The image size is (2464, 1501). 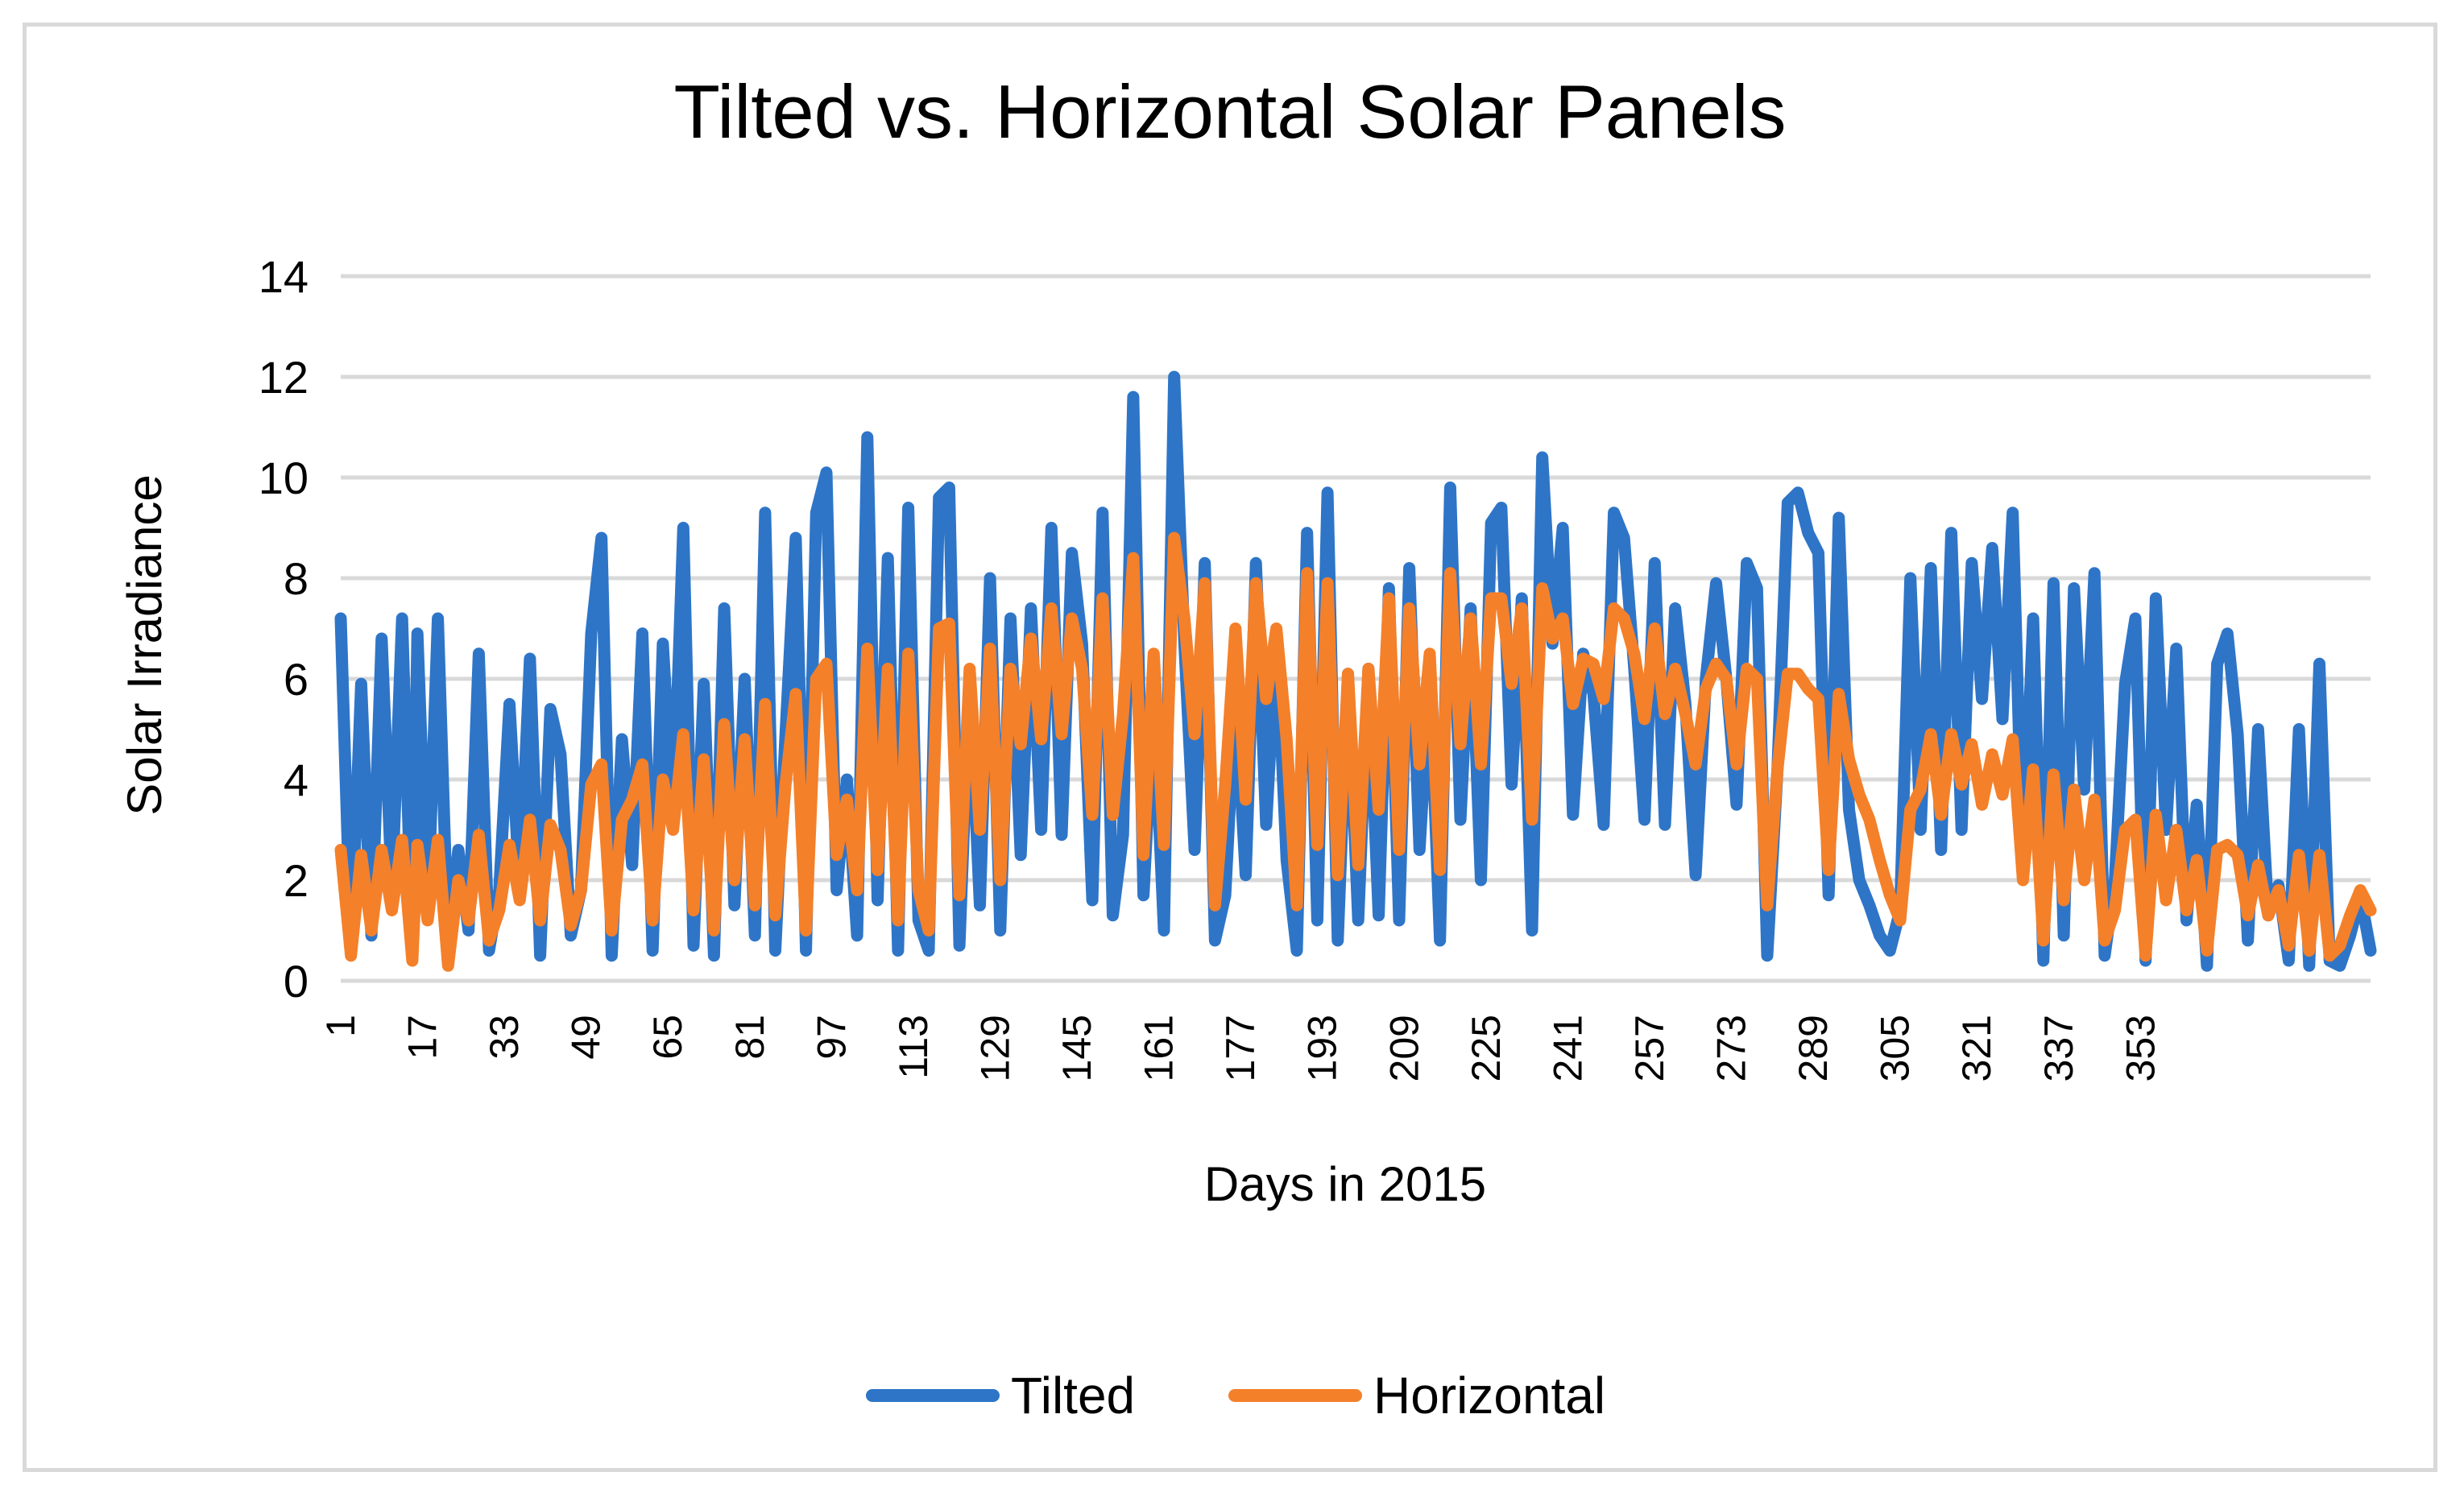 I want to click on y-axis-title: Solar Irradiance, so click(x=145, y=645).